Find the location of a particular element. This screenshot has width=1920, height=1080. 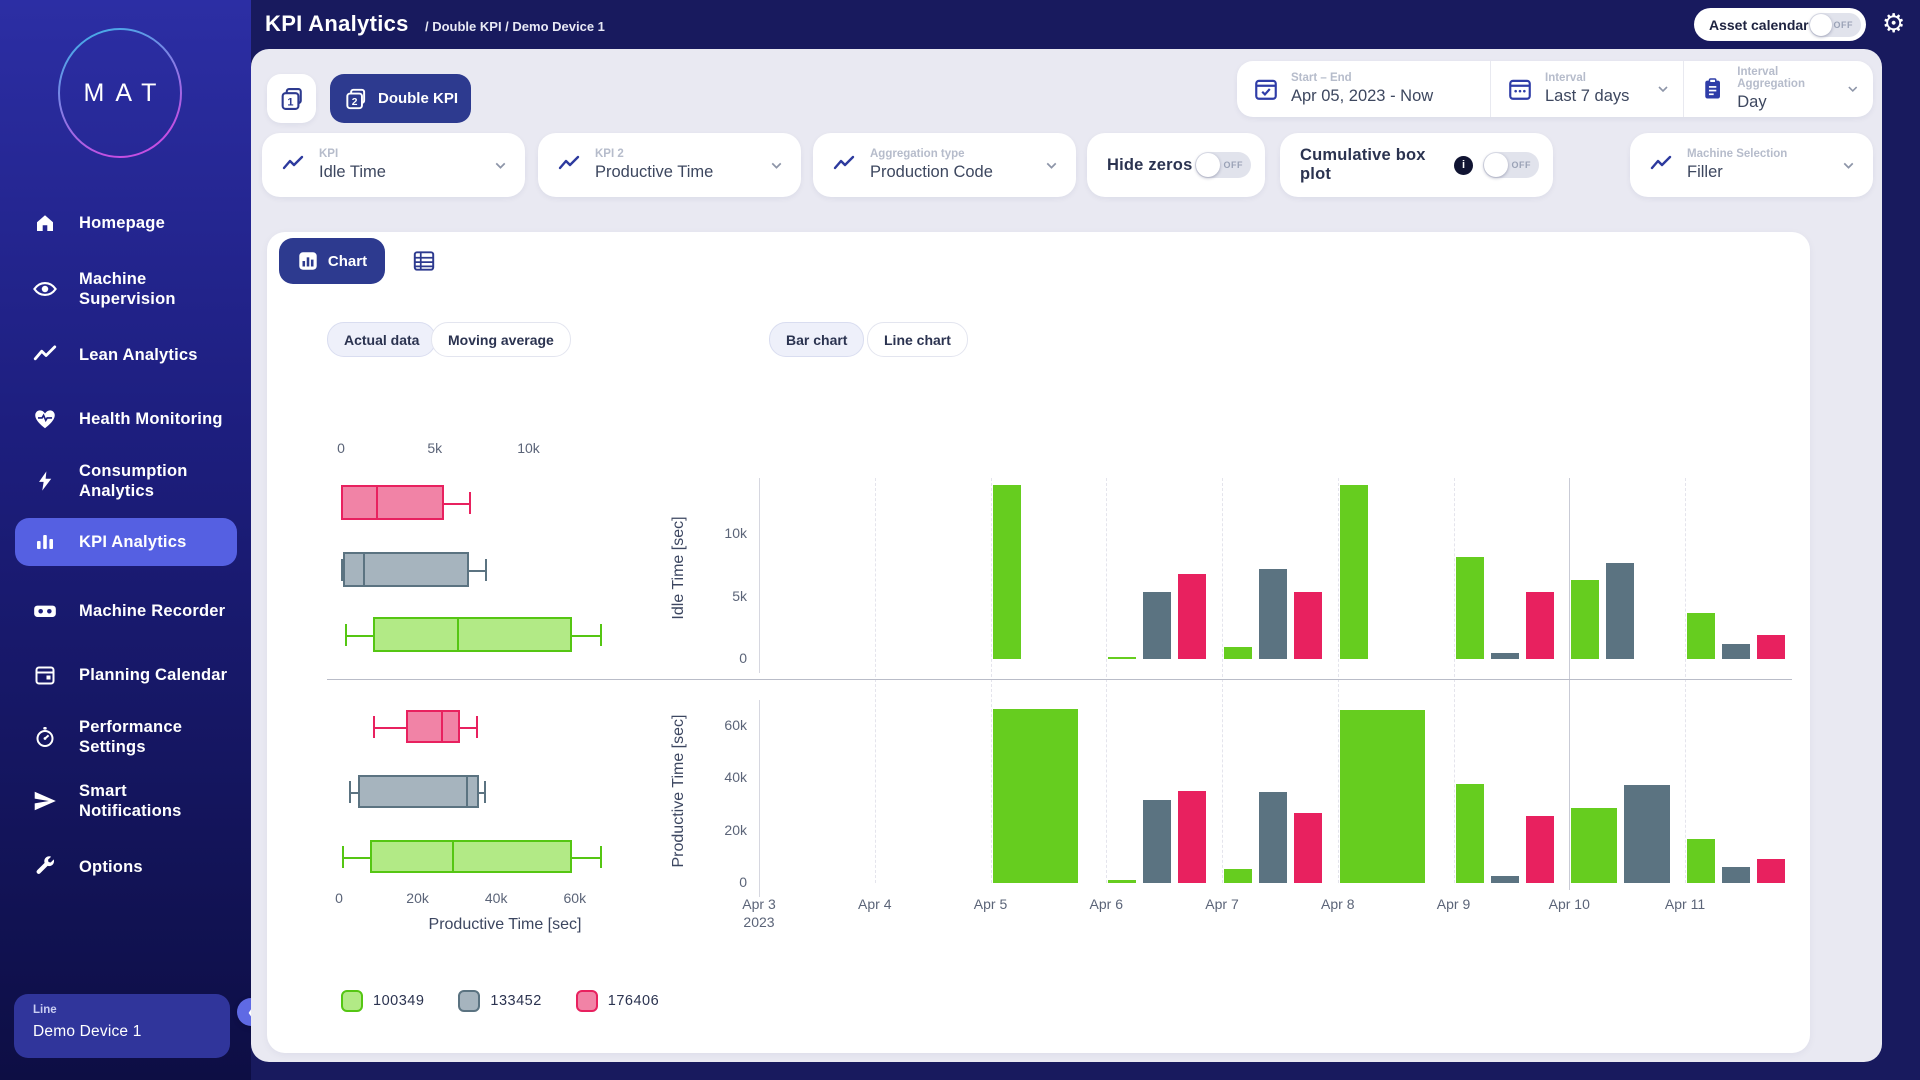

bars-icon is located at coordinates (45, 542).